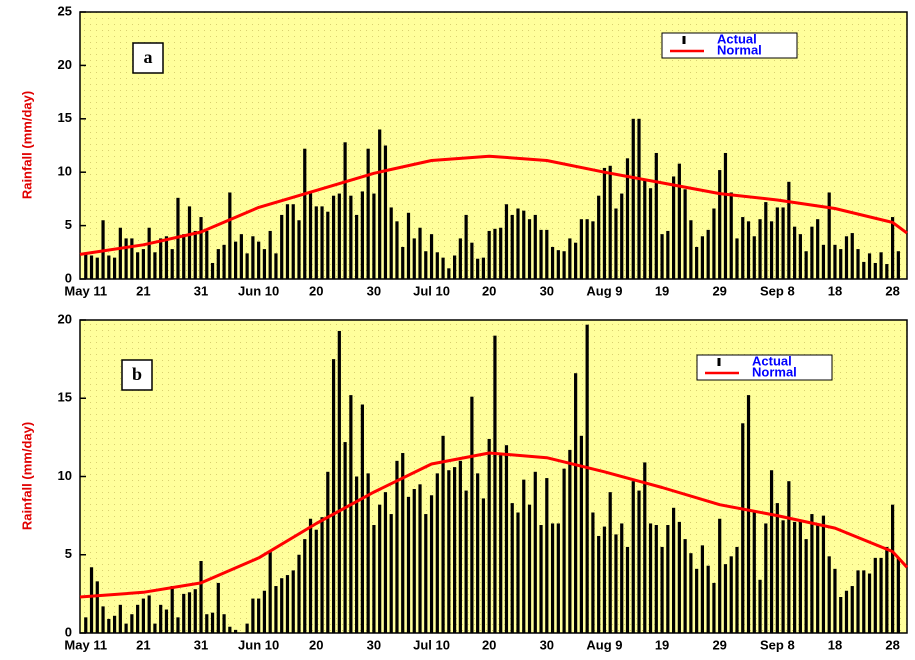  What do you see at coordinates (68, 224) in the screenshot?
I see `y-tick-label: 5` at bounding box center [68, 224].